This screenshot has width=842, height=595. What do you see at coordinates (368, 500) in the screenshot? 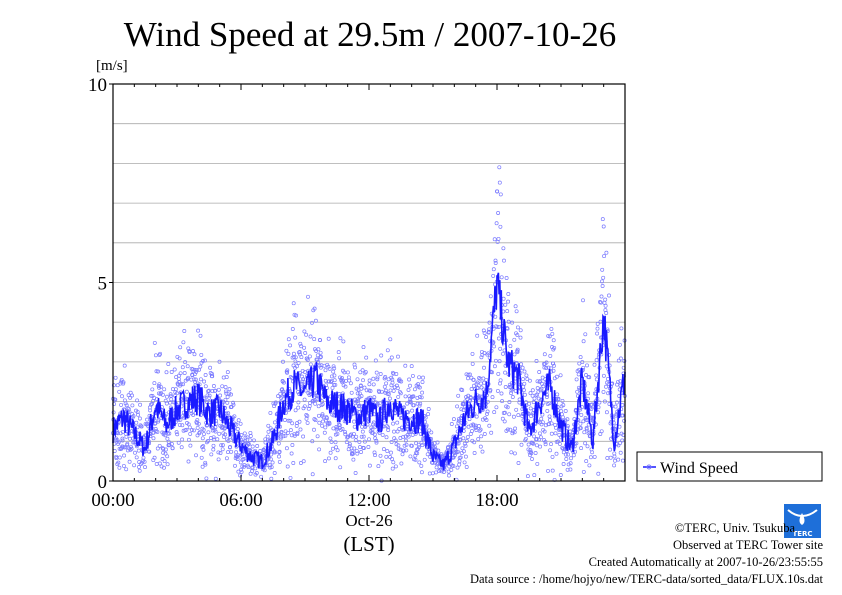
I see `x-tick-label: 12:00` at bounding box center [368, 500].